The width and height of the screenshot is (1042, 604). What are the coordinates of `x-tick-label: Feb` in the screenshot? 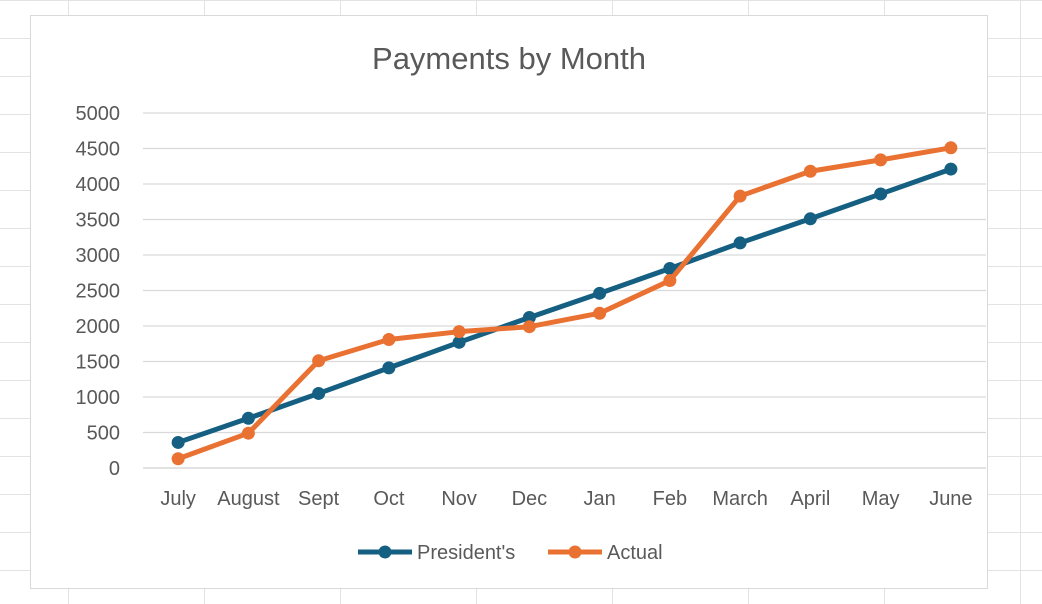 It's located at (670, 499).